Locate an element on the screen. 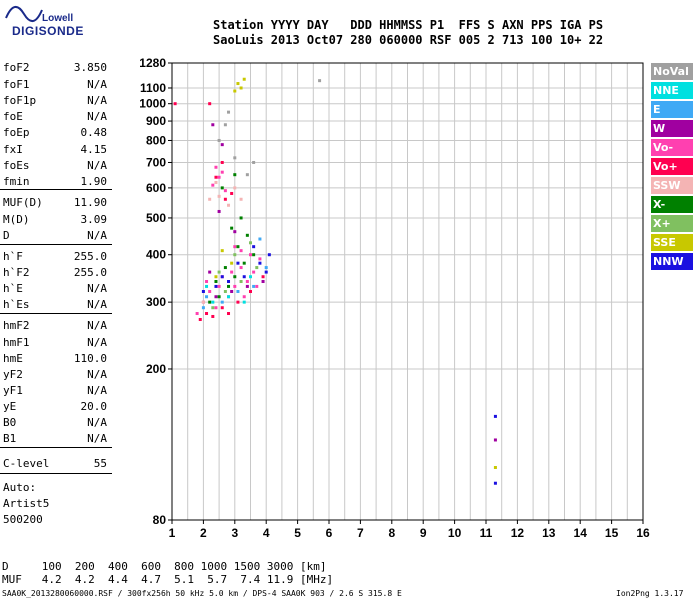 The width and height of the screenshot is (700, 600). param-name: foEp is located at coordinates (16, 132).